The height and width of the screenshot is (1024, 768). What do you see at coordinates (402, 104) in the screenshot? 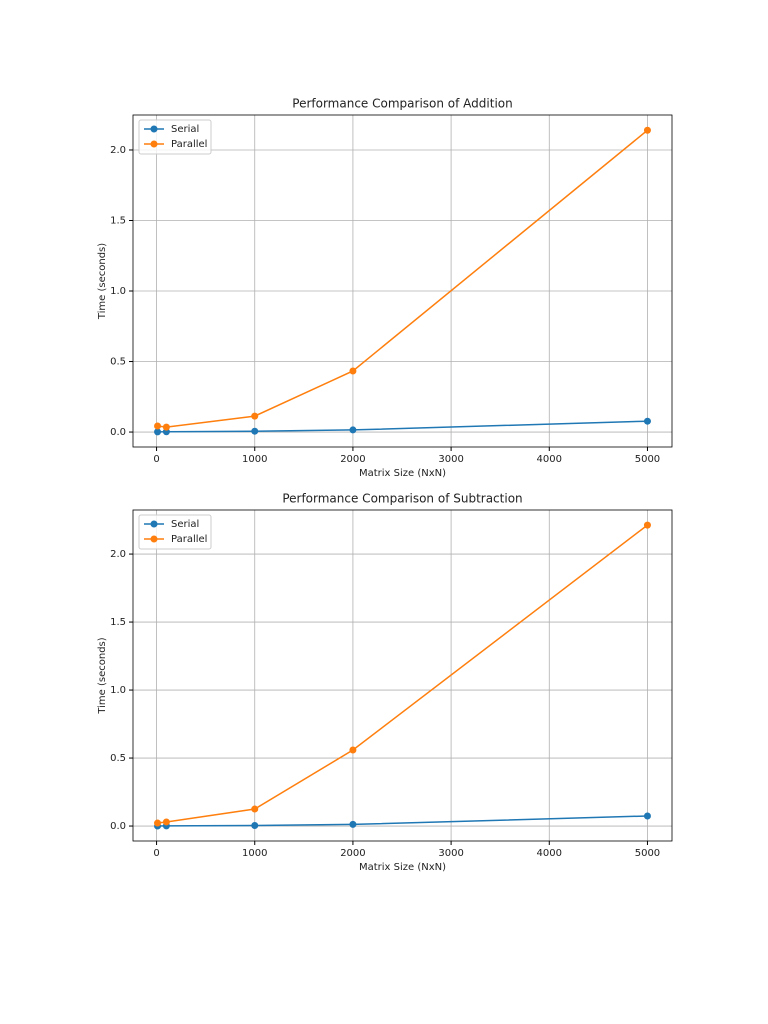
I see `chart-title: Performance Comparison of Addition` at bounding box center [402, 104].